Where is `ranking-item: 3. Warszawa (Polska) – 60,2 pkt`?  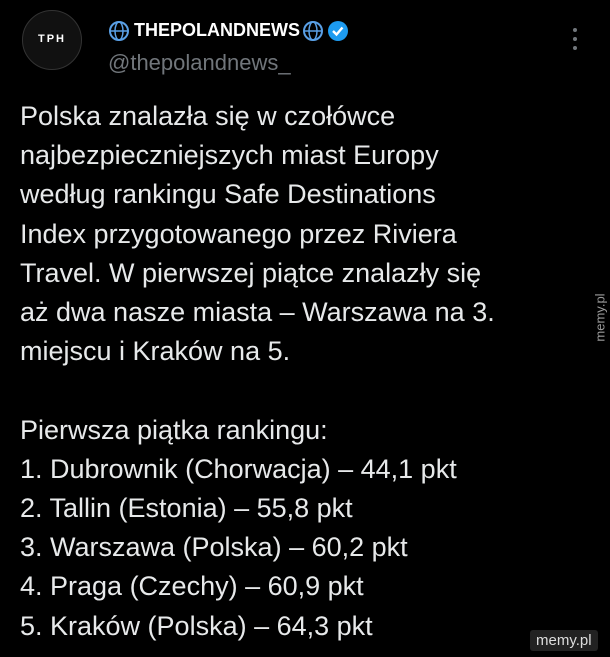
ranking-item: 3. Warszawa (Polska) – 60,2 pkt is located at coordinates (214, 547).